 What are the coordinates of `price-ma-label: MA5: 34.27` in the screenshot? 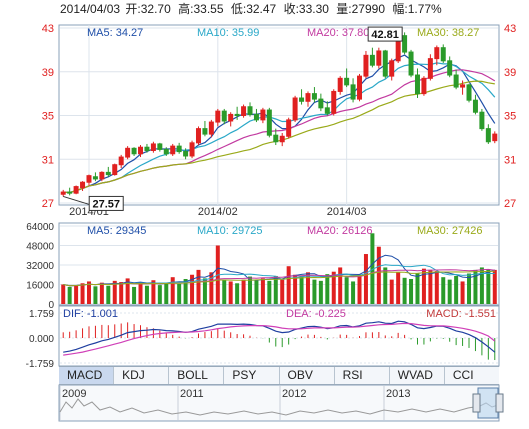 It's located at (115, 33).